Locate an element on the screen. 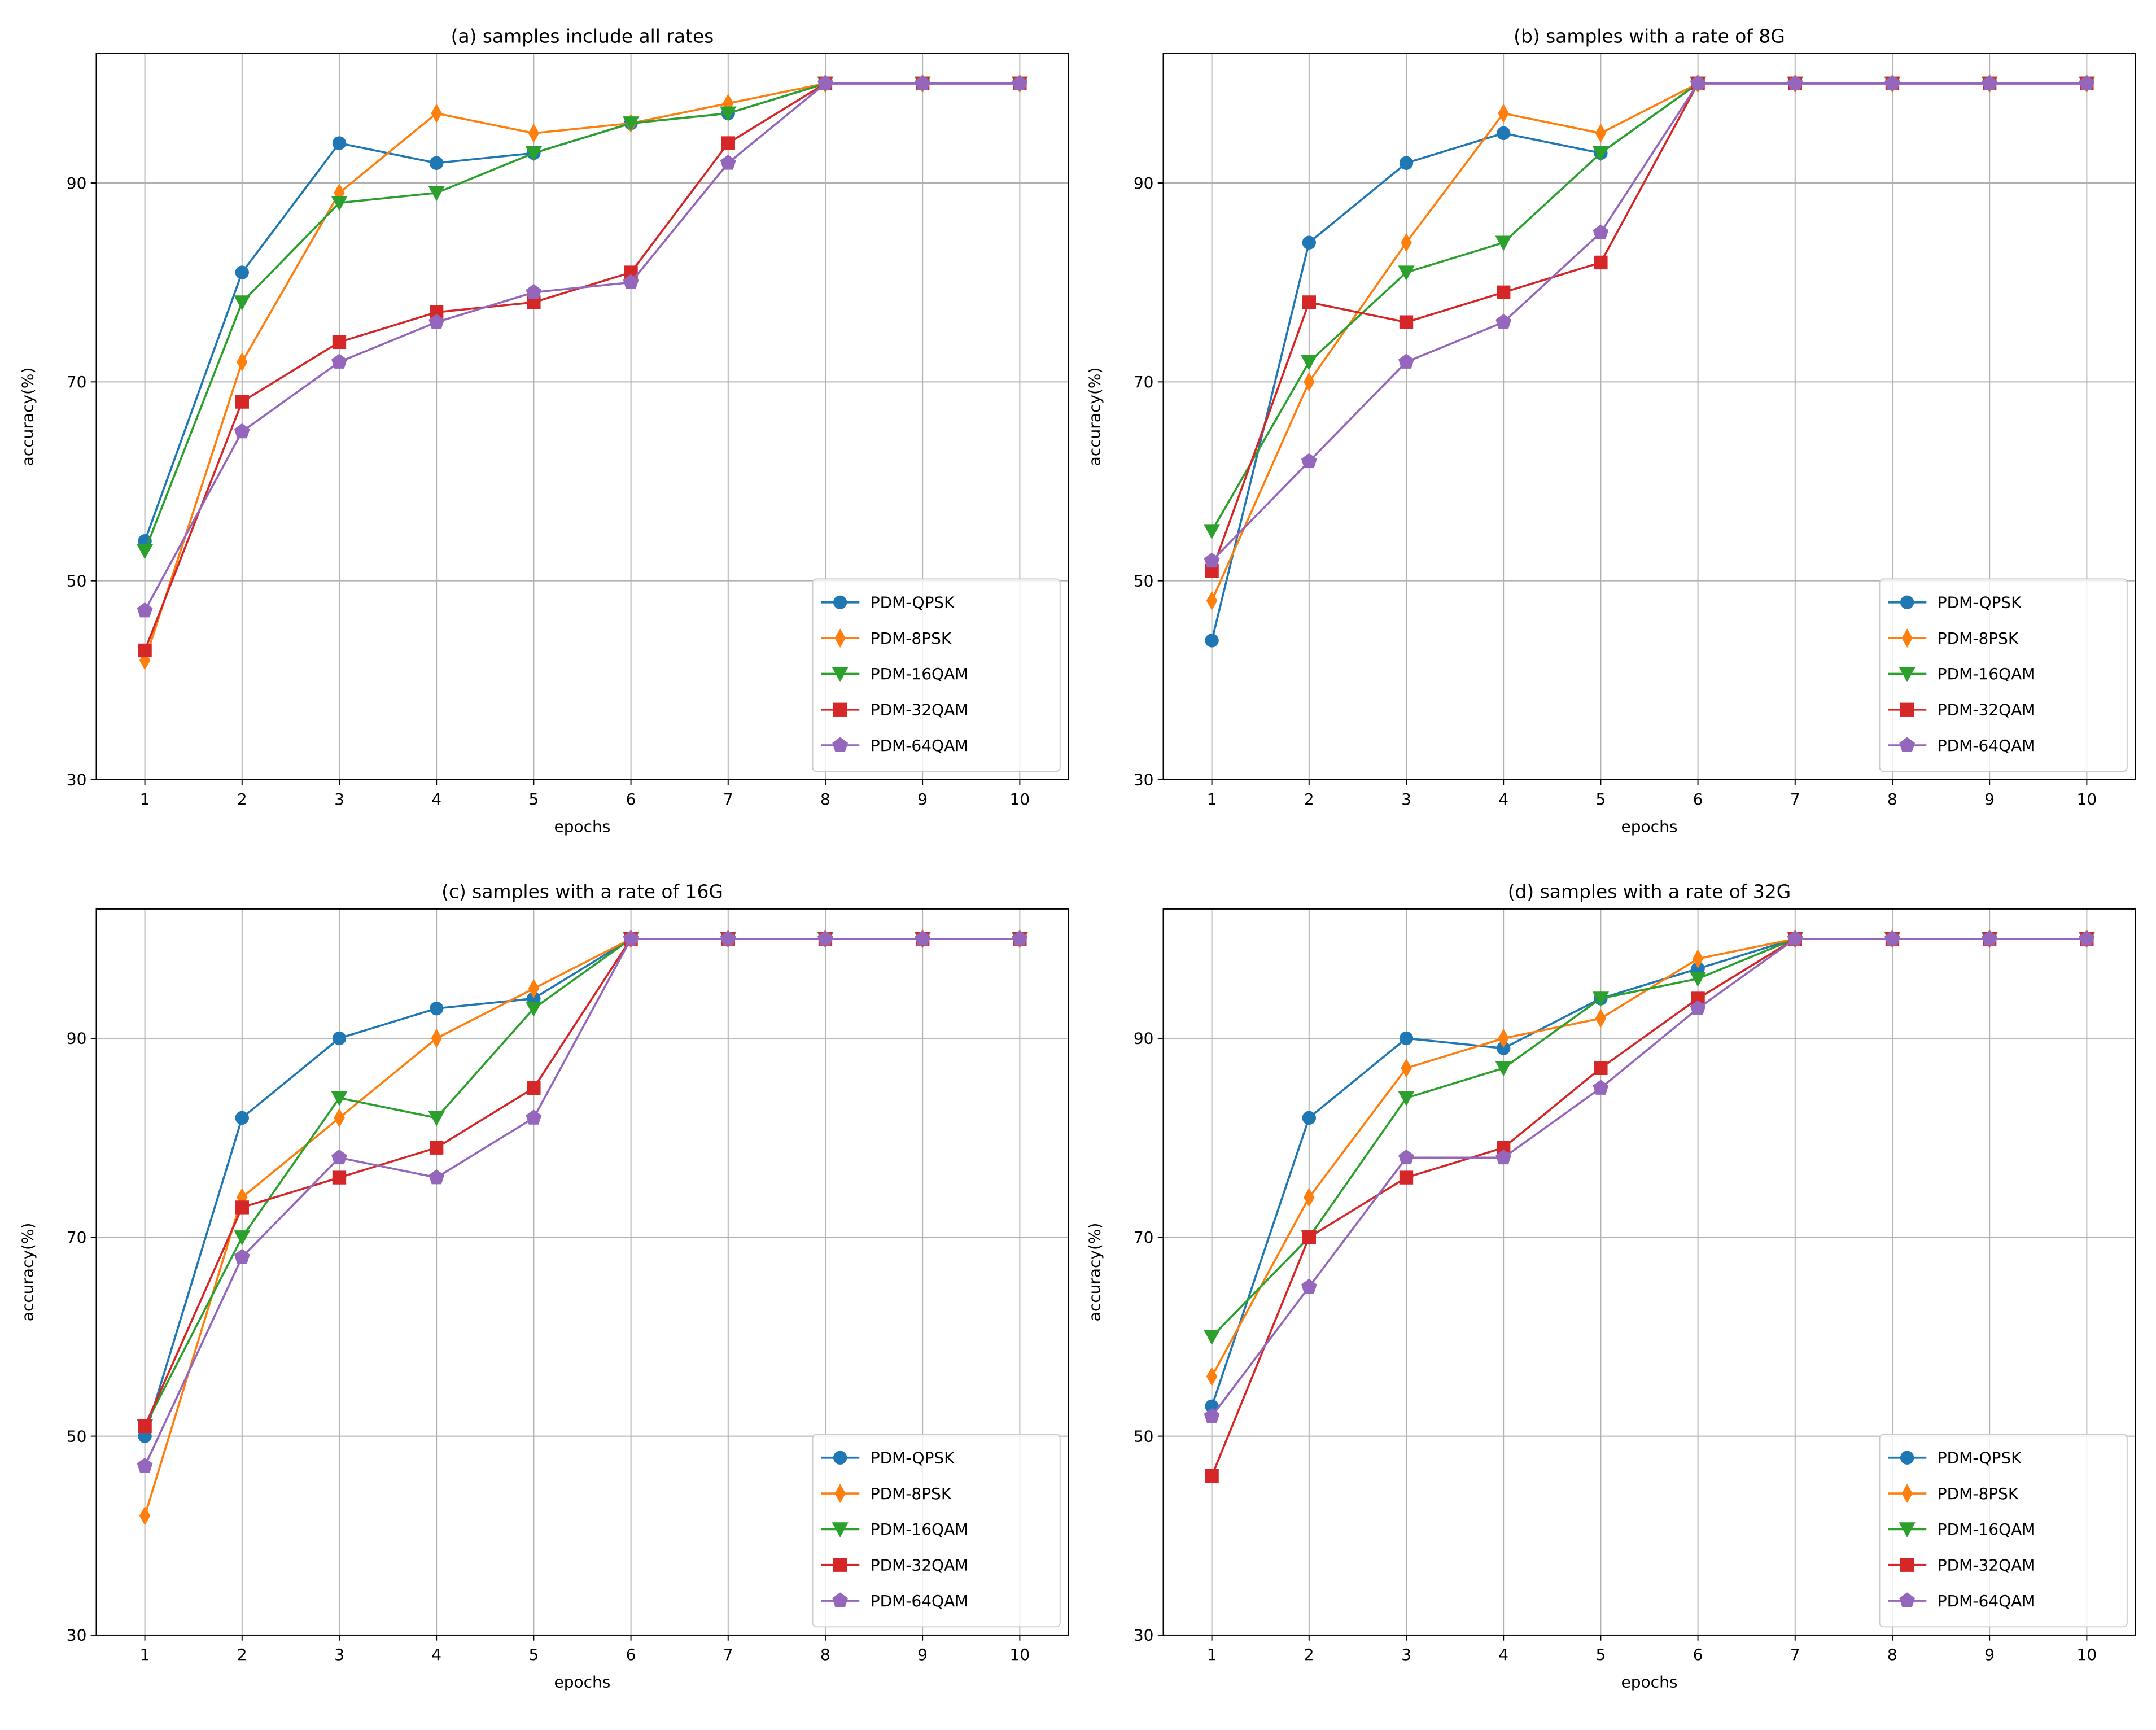 The width and height of the screenshot is (2156, 1730). series-pdm-8psk is located at coordinates (1649, 341).